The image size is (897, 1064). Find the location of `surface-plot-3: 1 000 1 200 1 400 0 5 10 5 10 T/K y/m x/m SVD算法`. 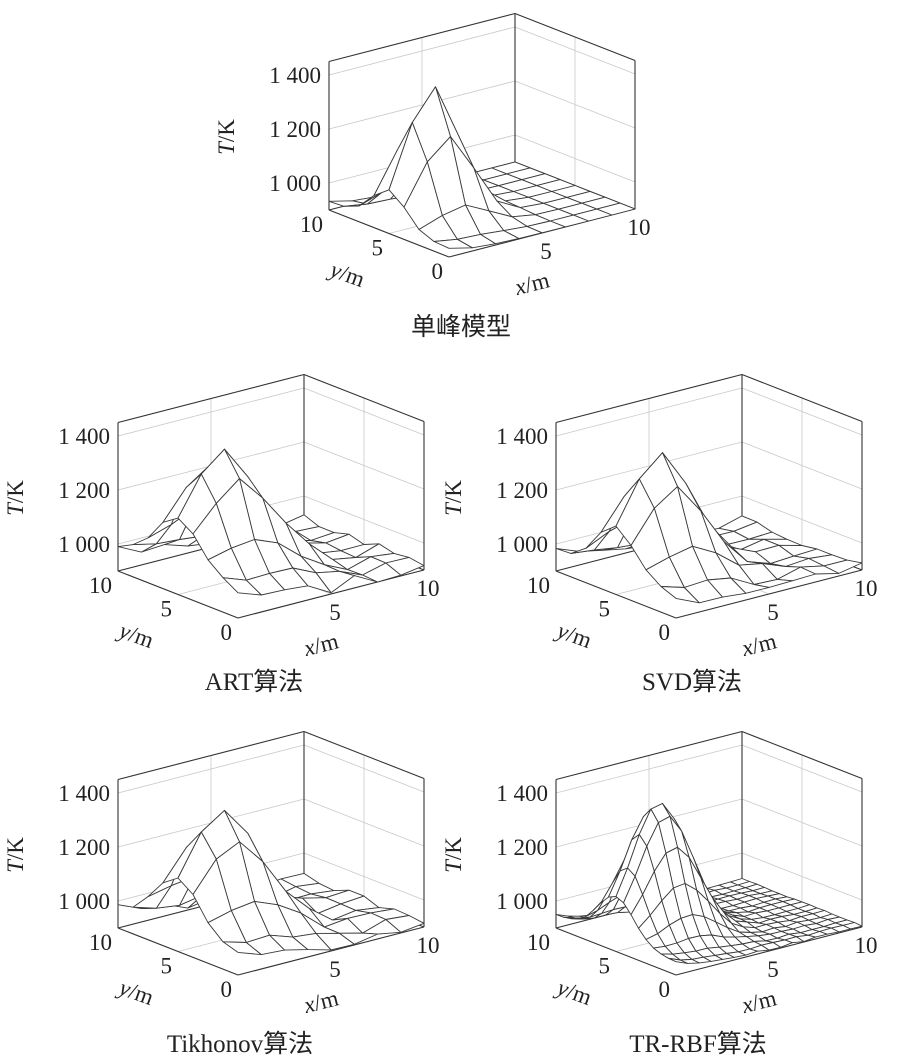

surface-plot-3: 1 000 1 200 1 400 0 5 10 5 10 T/K y/m x/m SVD算法 is located at coordinates (659, 534).